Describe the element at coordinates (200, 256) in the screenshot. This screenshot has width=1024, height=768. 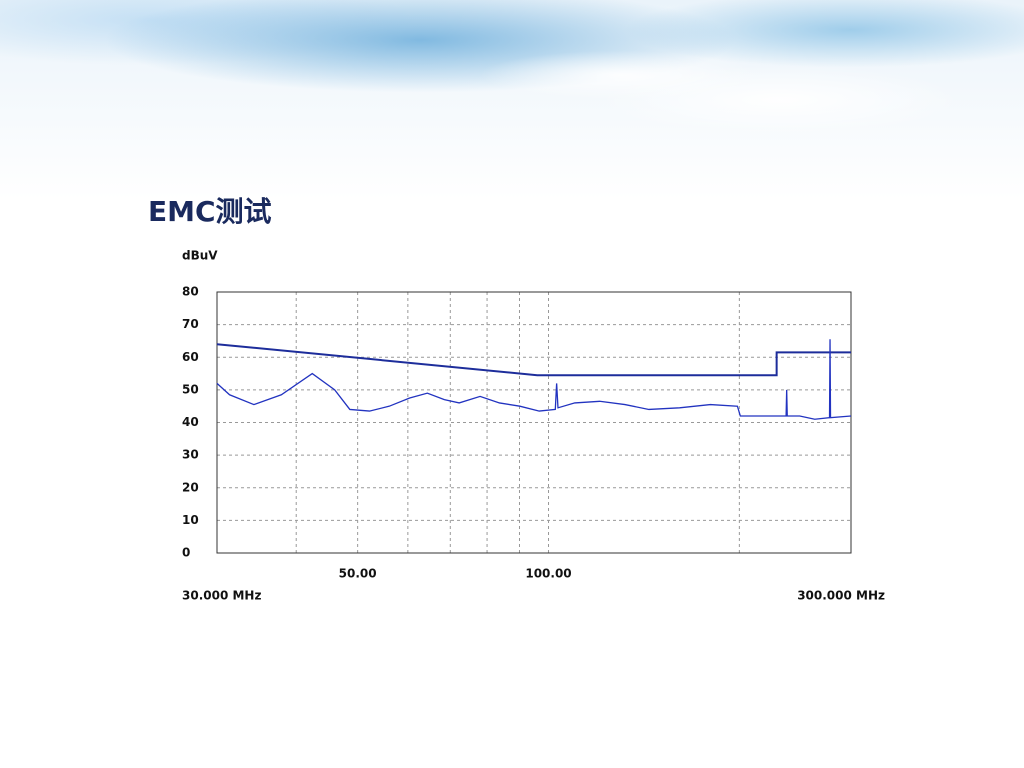
I see `y-axis-label: dBuV` at that location.